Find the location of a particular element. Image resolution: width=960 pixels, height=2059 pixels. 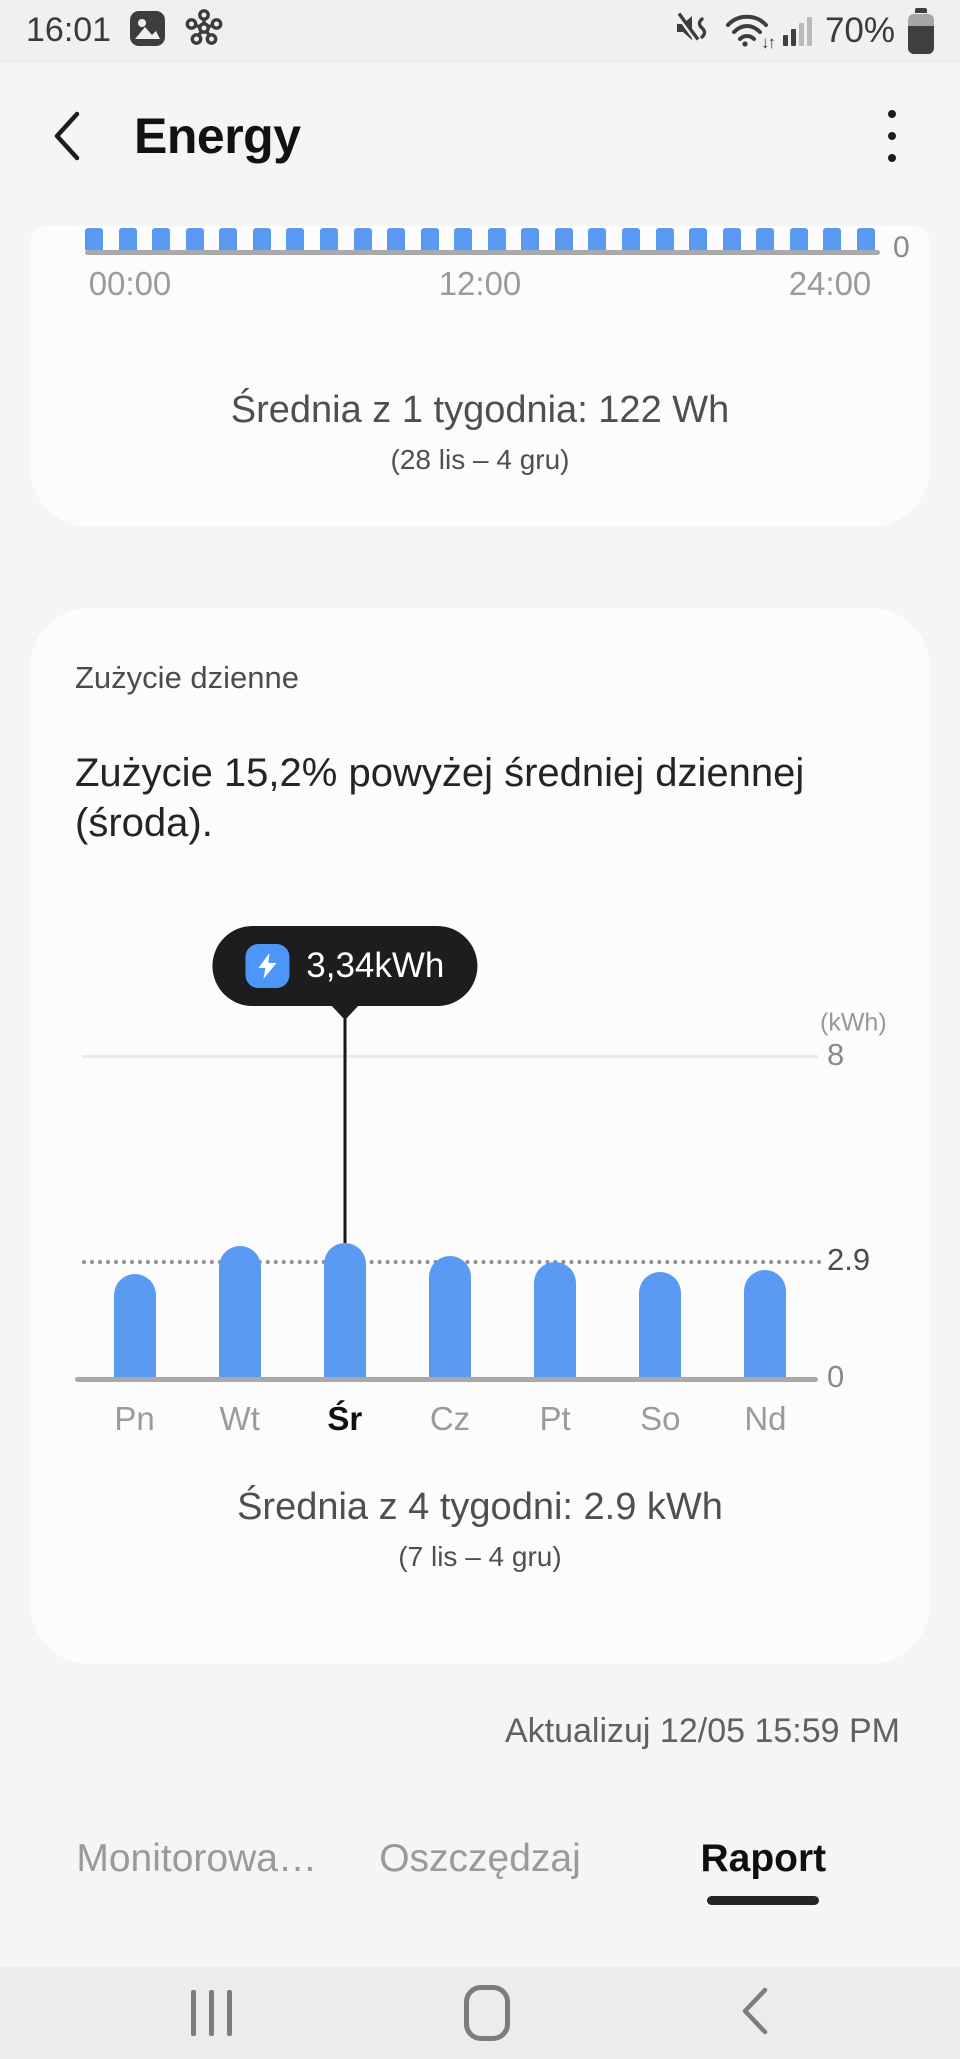

battery-icon is located at coordinates (921, 30).